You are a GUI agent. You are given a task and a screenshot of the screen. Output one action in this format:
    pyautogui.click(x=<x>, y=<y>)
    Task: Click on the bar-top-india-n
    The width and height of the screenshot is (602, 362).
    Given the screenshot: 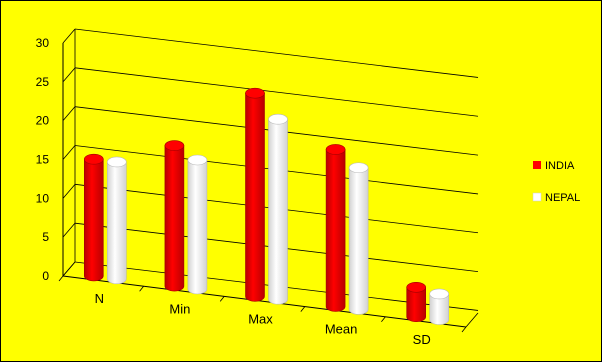 What is the action you would take?
    pyautogui.click(x=94, y=159)
    